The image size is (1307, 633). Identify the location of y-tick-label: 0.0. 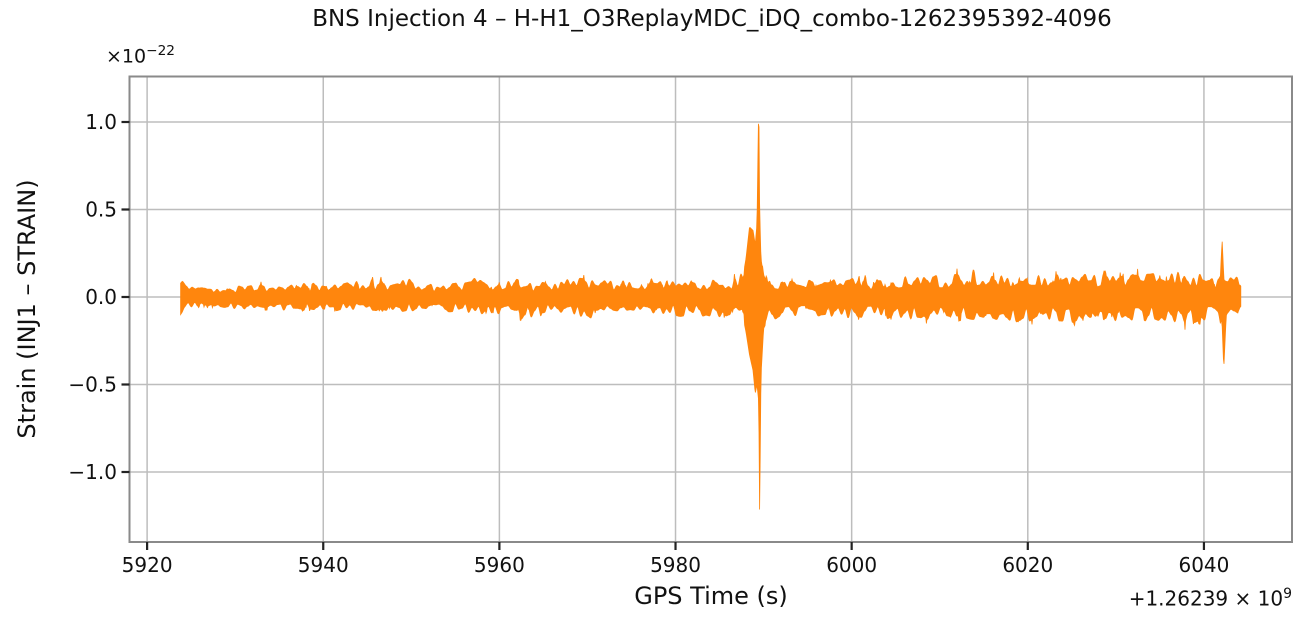
(101, 297).